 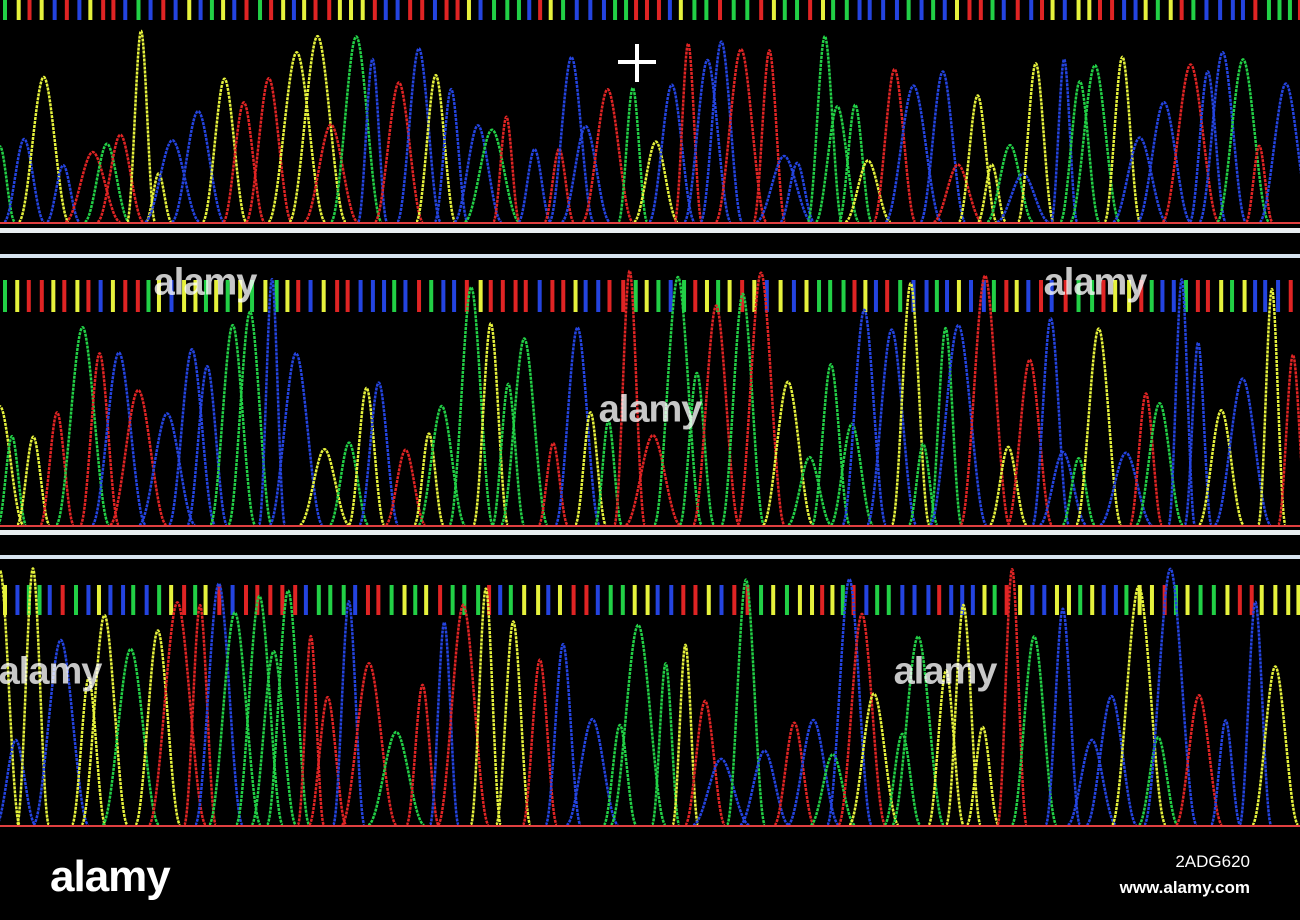 I want to click on image-id: 2ADG620, so click(x=1212, y=861).